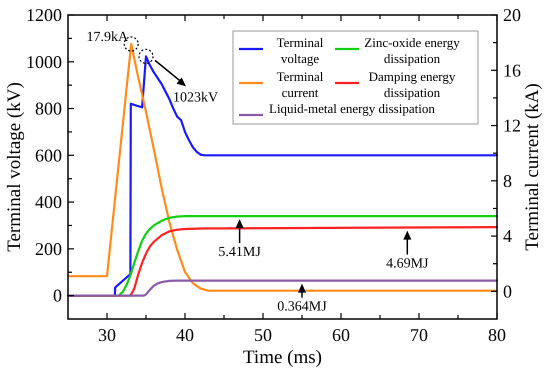 The width and height of the screenshot is (550, 372). Describe the element at coordinates (240, 252) in the screenshot. I see `annotation: 5.41MJ` at that location.